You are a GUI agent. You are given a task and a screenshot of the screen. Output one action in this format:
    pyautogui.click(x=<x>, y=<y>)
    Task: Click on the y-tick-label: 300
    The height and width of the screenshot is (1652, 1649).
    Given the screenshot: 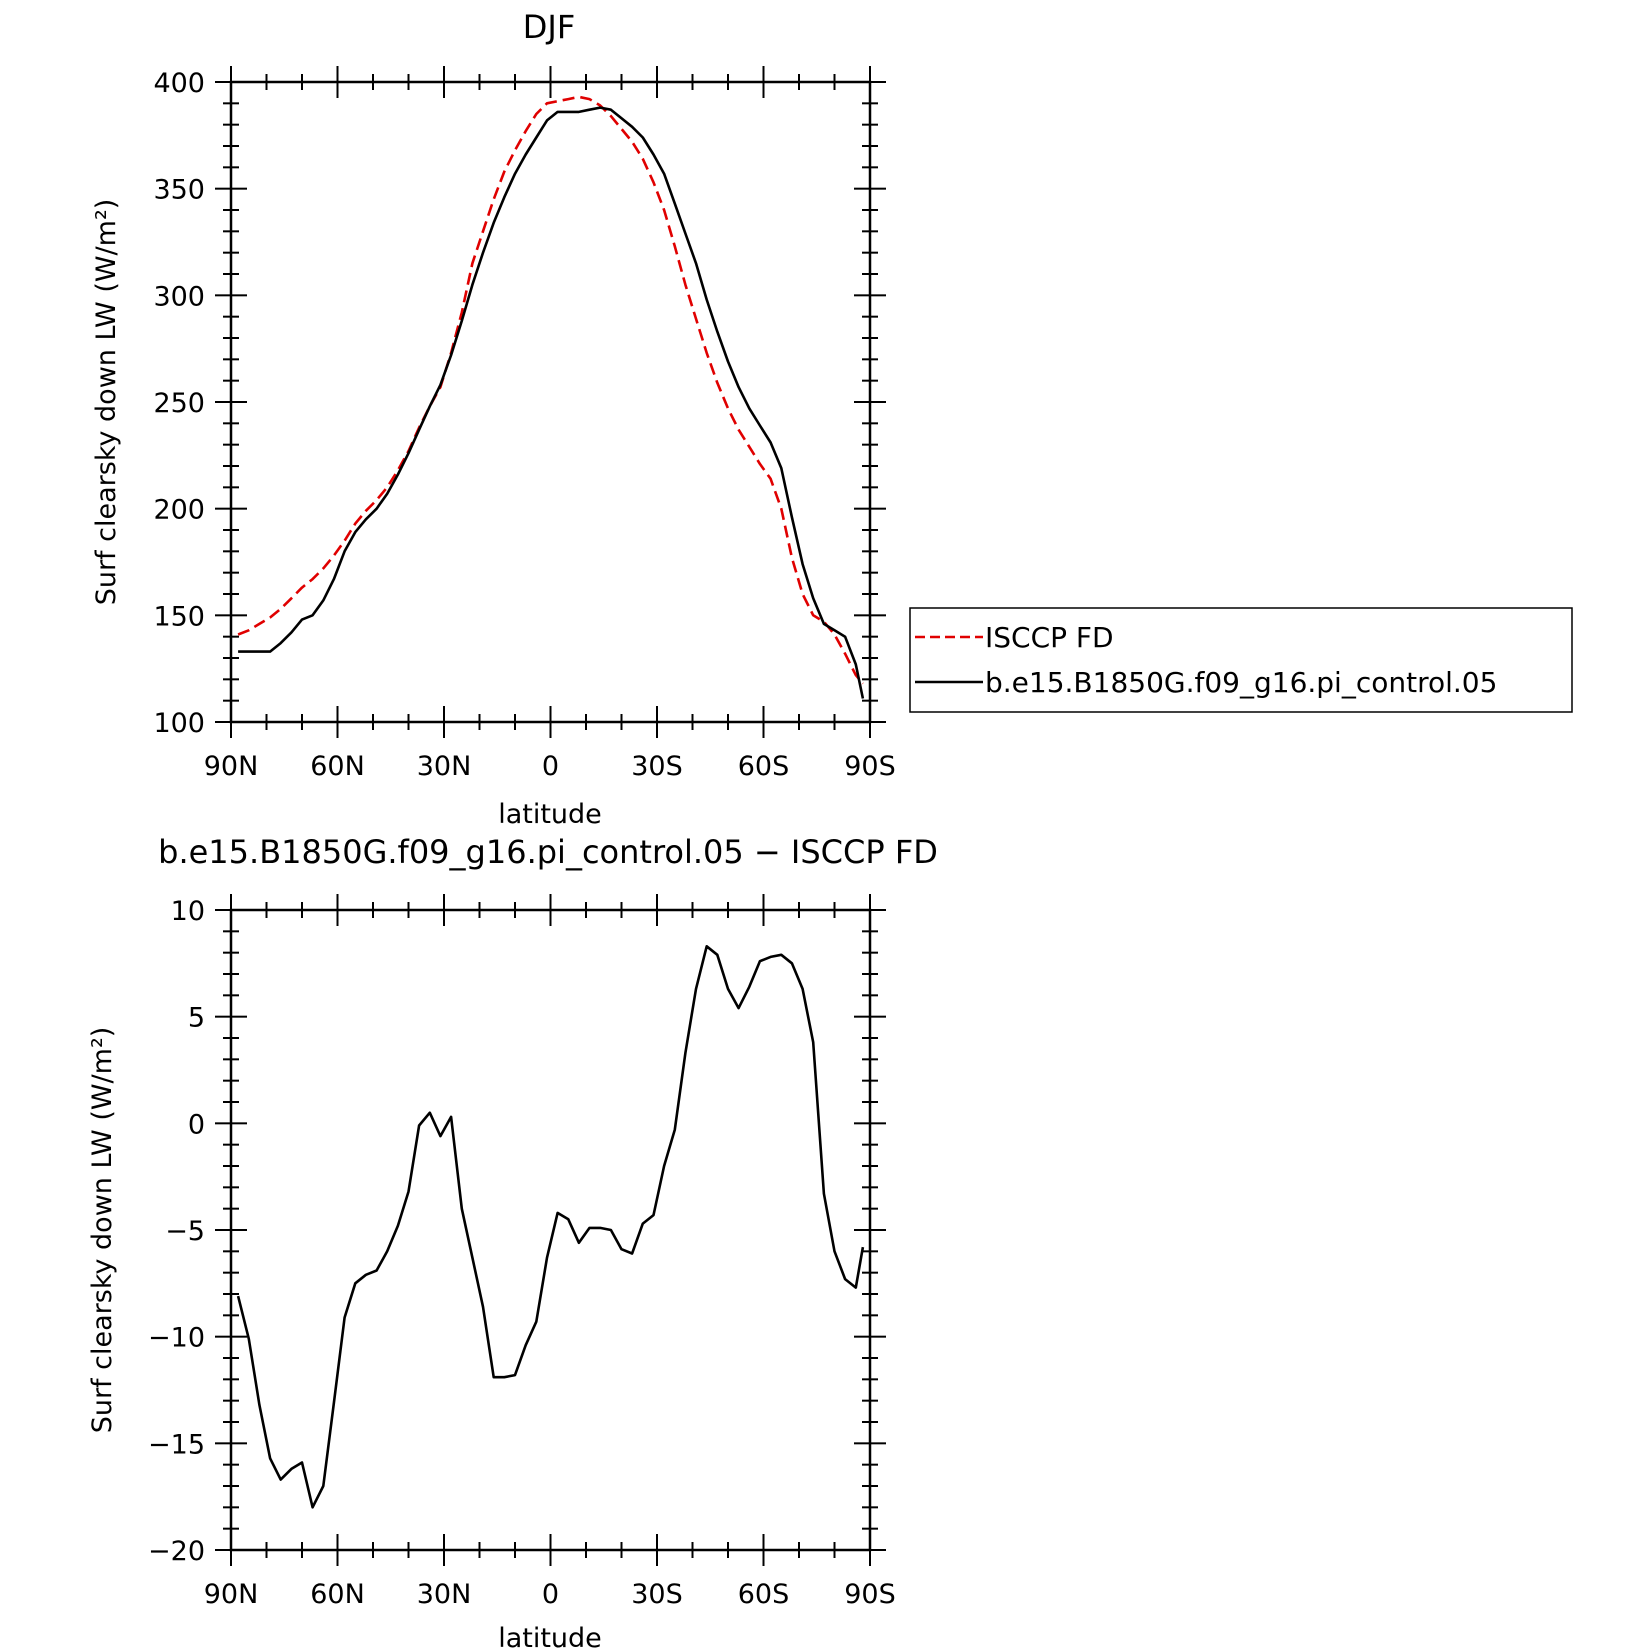 What is the action you would take?
    pyautogui.click(x=179, y=296)
    